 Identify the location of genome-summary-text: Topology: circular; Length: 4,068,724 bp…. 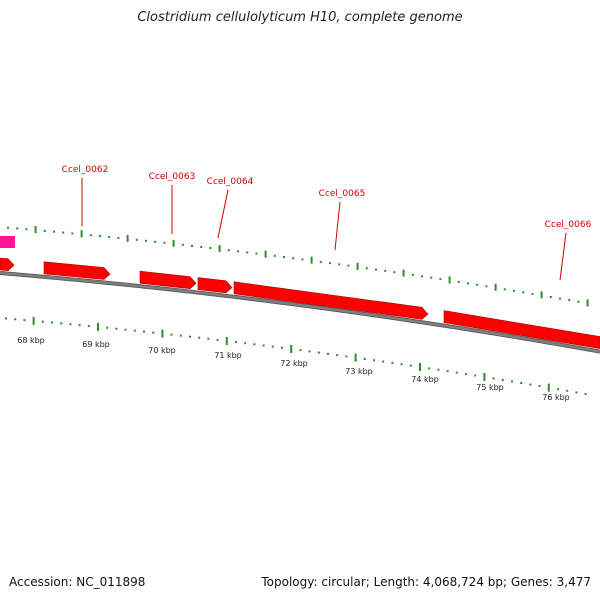
(426, 582).